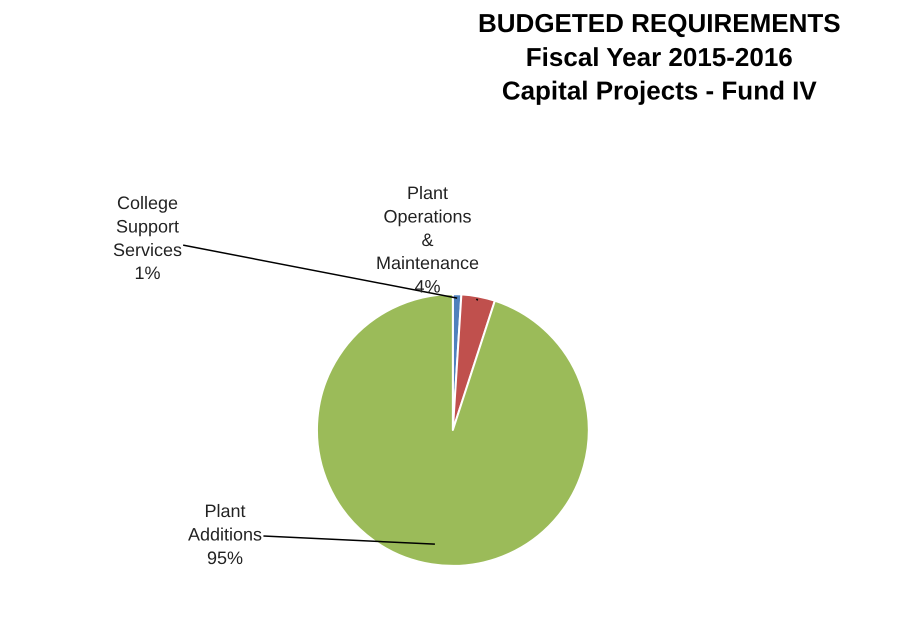 Image resolution: width=903 pixels, height=620 pixels. I want to click on data-label: 1%, so click(147, 273).